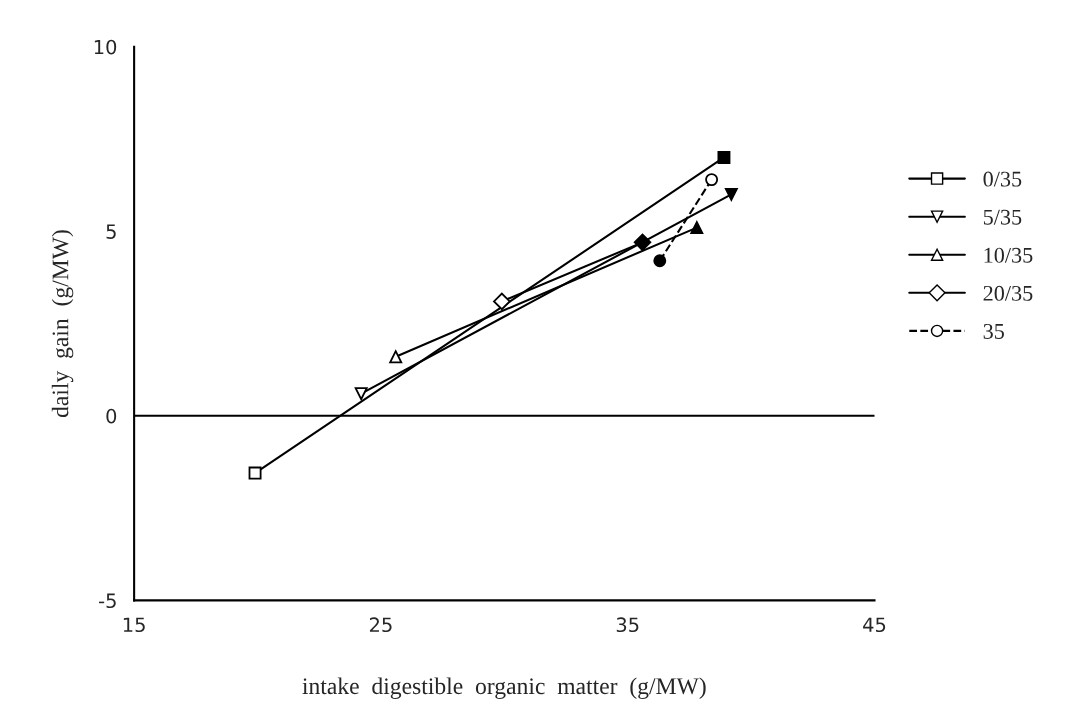 The width and height of the screenshot is (1073, 719). What do you see at coordinates (993, 331) in the screenshot?
I see `legend-label: 35` at bounding box center [993, 331].